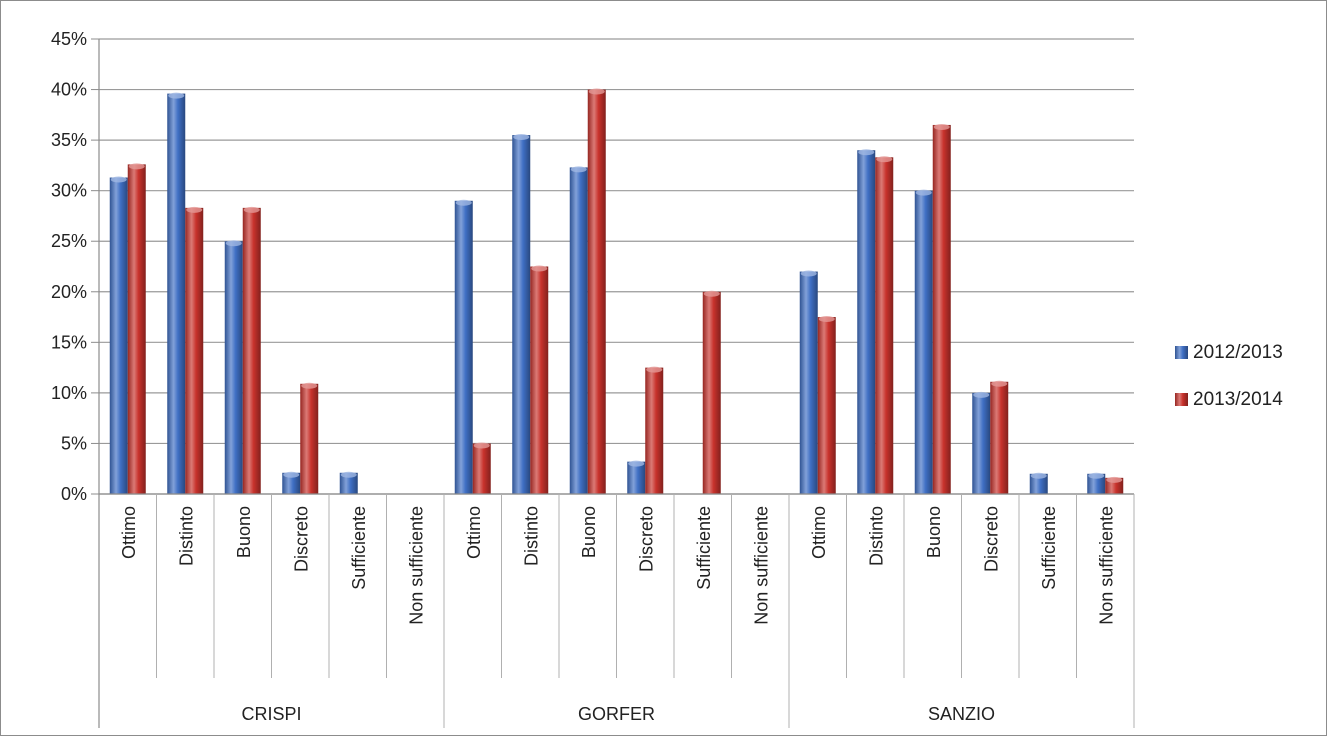 This screenshot has width=1327, height=736. I want to click on y-axis-ticks: 0% 5% 10% 15% 20% 25% 30% 35% 40% 45%, so click(69, 266).